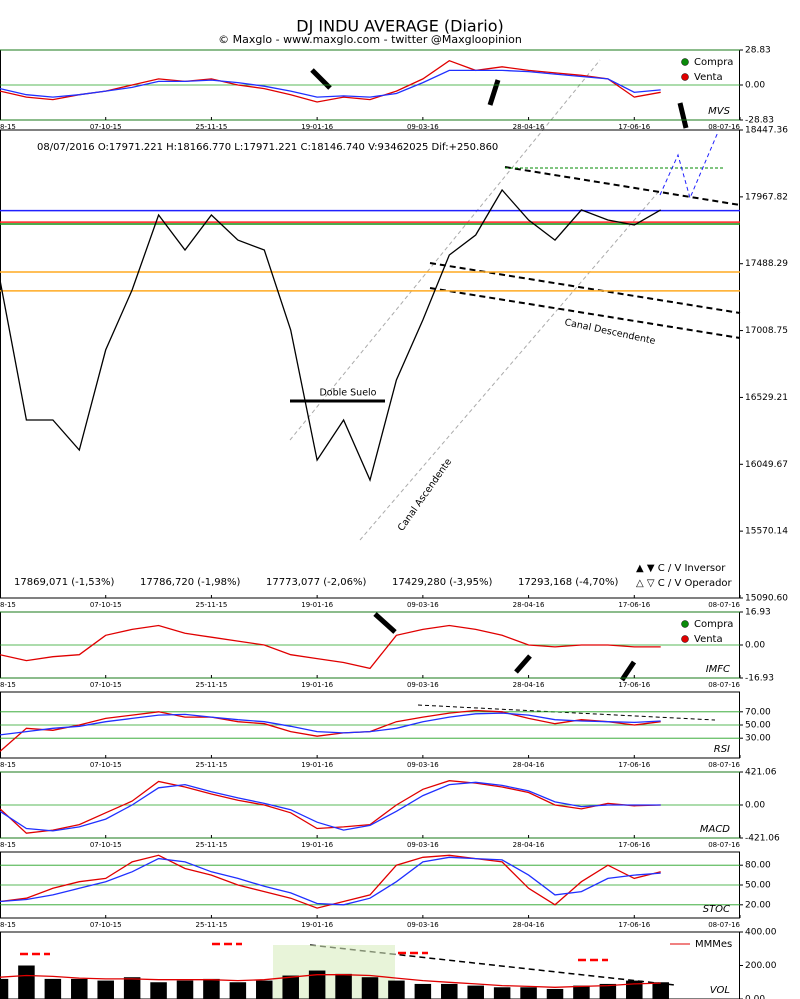  What do you see at coordinates (758, 726) in the screenshot?
I see `y-tick-label: 50.00` at bounding box center [758, 726].